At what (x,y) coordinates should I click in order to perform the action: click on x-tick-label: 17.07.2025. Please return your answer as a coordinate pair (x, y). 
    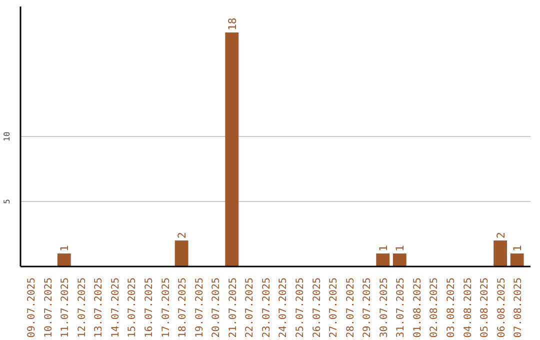
    Looking at the image, I should click on (166, 307).